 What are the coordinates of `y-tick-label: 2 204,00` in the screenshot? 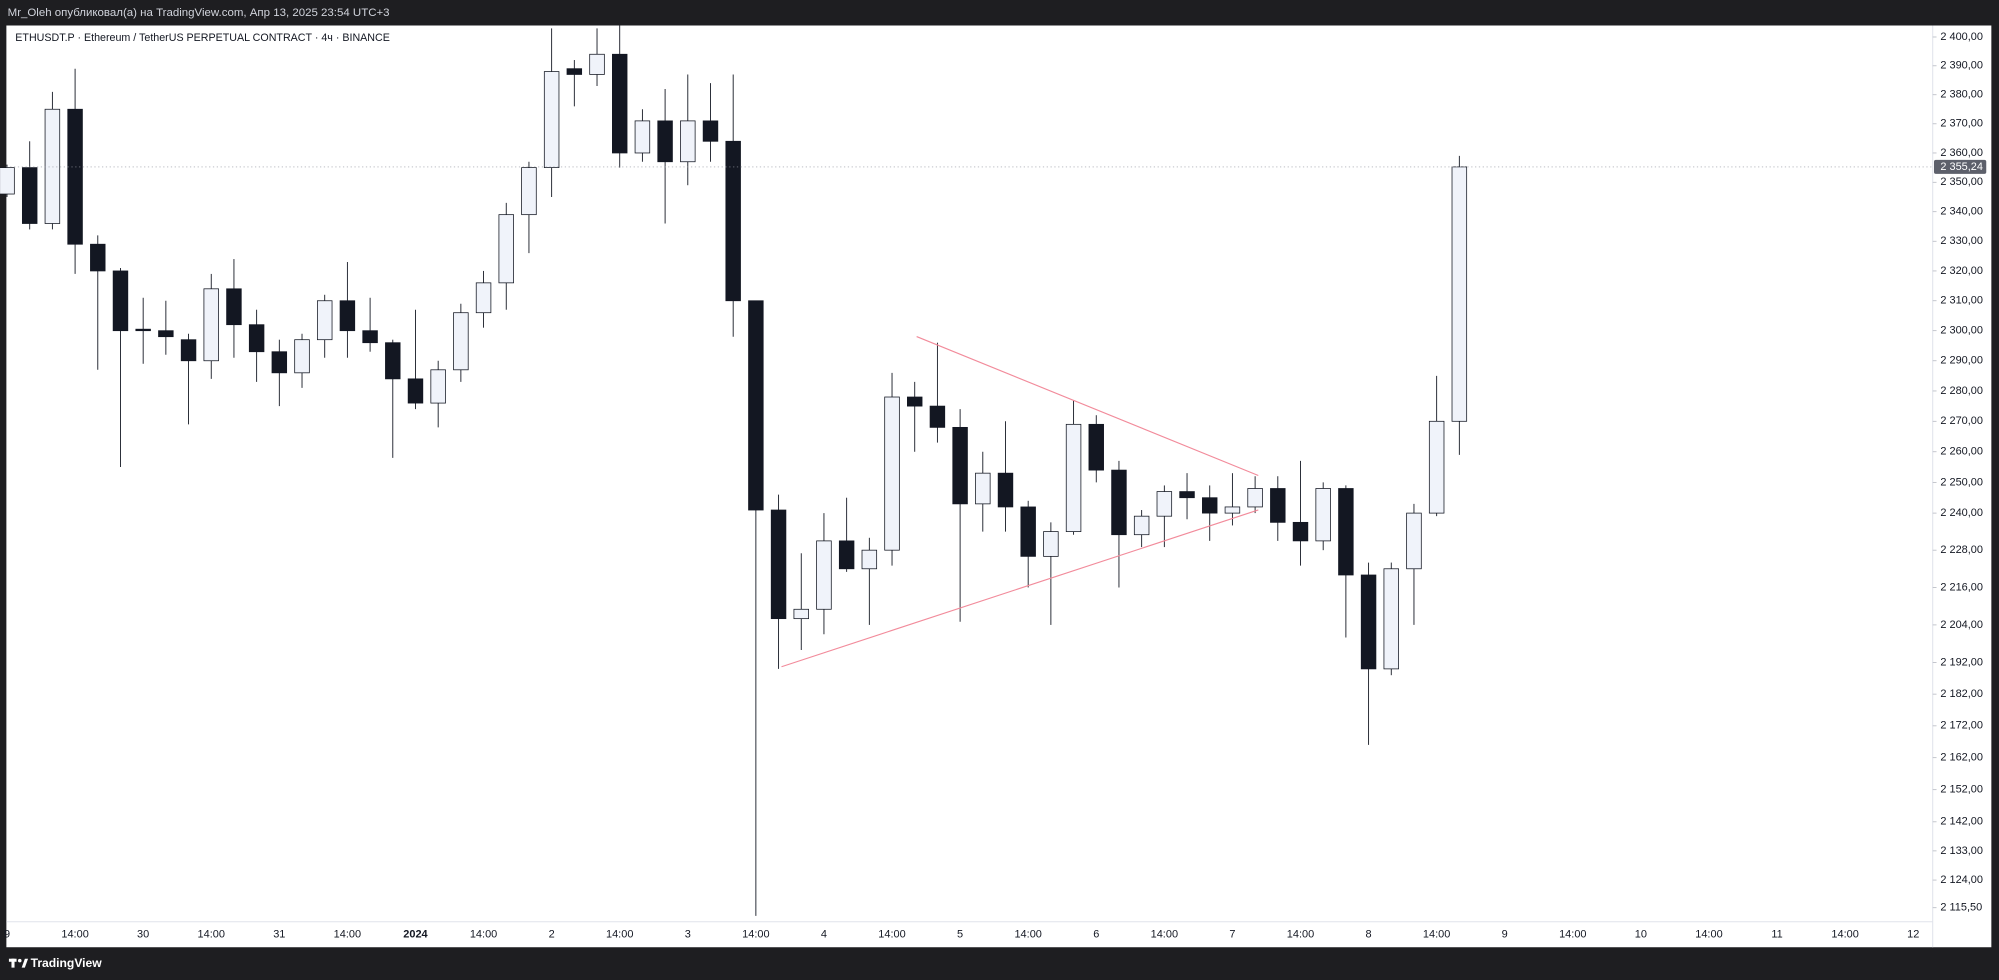 It's located at (1961, 625).